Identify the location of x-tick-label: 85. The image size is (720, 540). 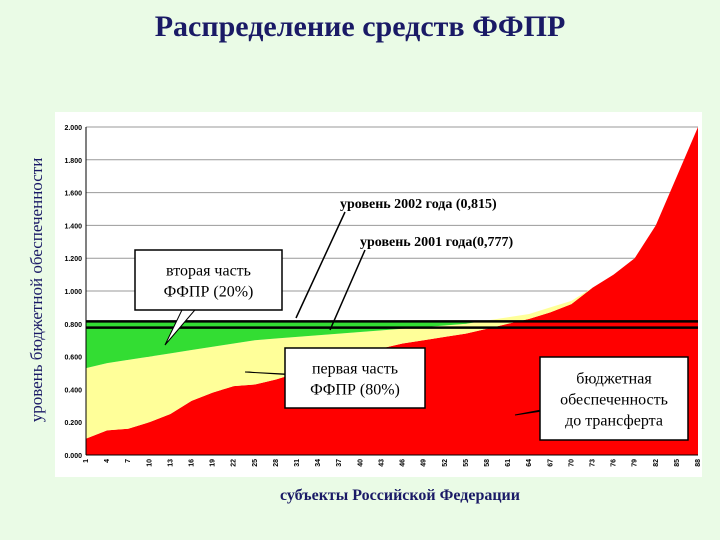
(677, 463).